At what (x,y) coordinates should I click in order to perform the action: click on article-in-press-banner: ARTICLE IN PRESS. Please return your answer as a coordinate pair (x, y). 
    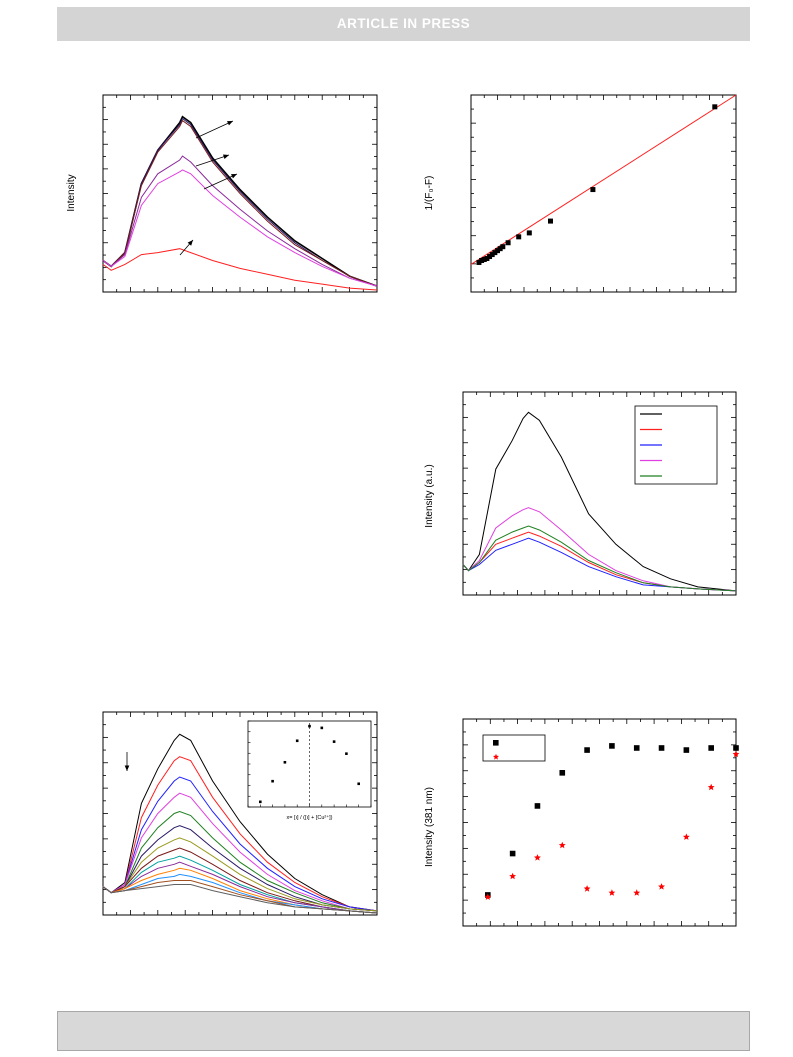
    Looking at the image, I should click on (403, 24).